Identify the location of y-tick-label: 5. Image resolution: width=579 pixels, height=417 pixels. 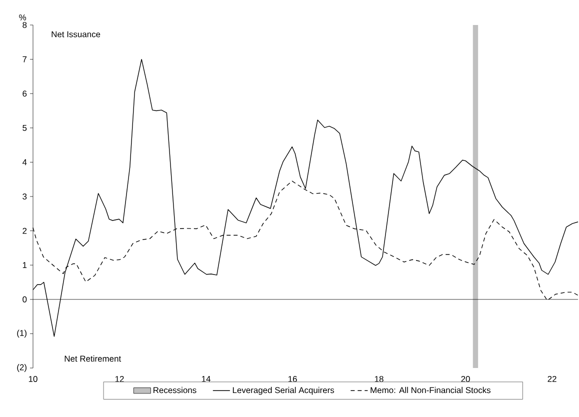
(24, 127).